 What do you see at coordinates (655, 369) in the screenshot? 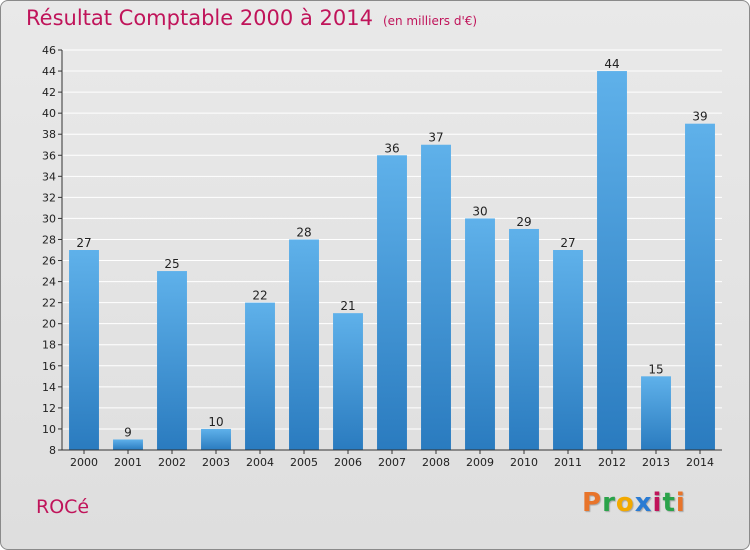
I see `bar-value-label: 15` at bounding box center [655, 369].